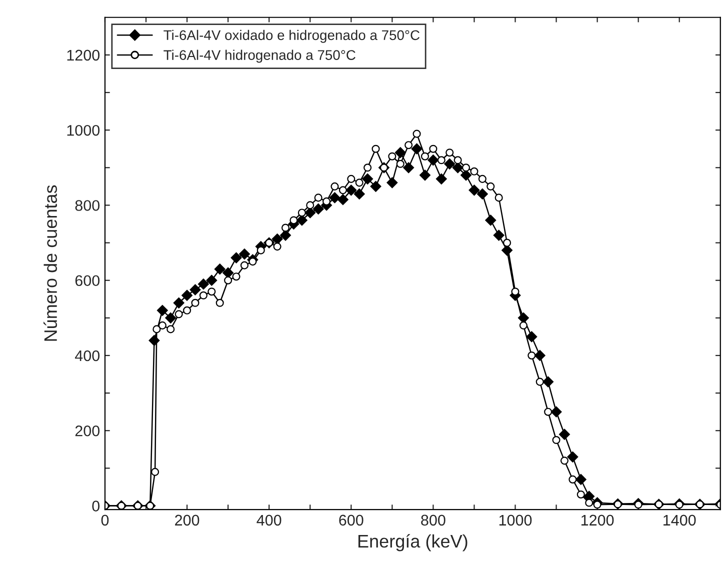 This screenshot has height=579, width=724. I want to click on y-tick-label: 400, so click(87, 356).